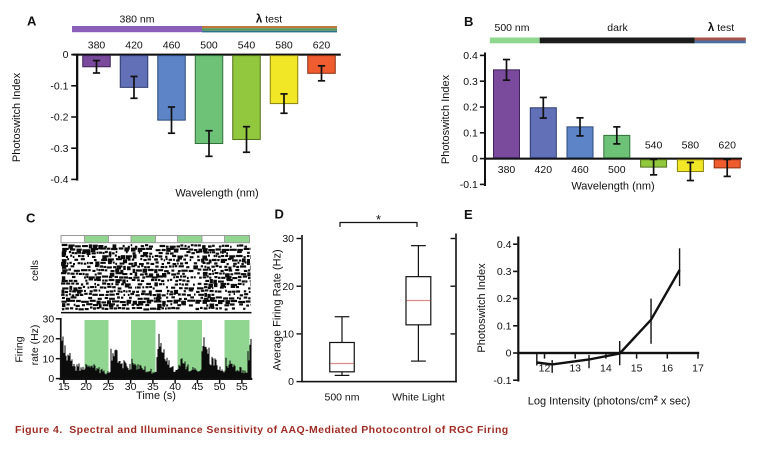 The width and height of the screenshot is (758, 449). Describe the element at coordinates (32, 21) in the screenshot. I see `svg-text: A` at that location.